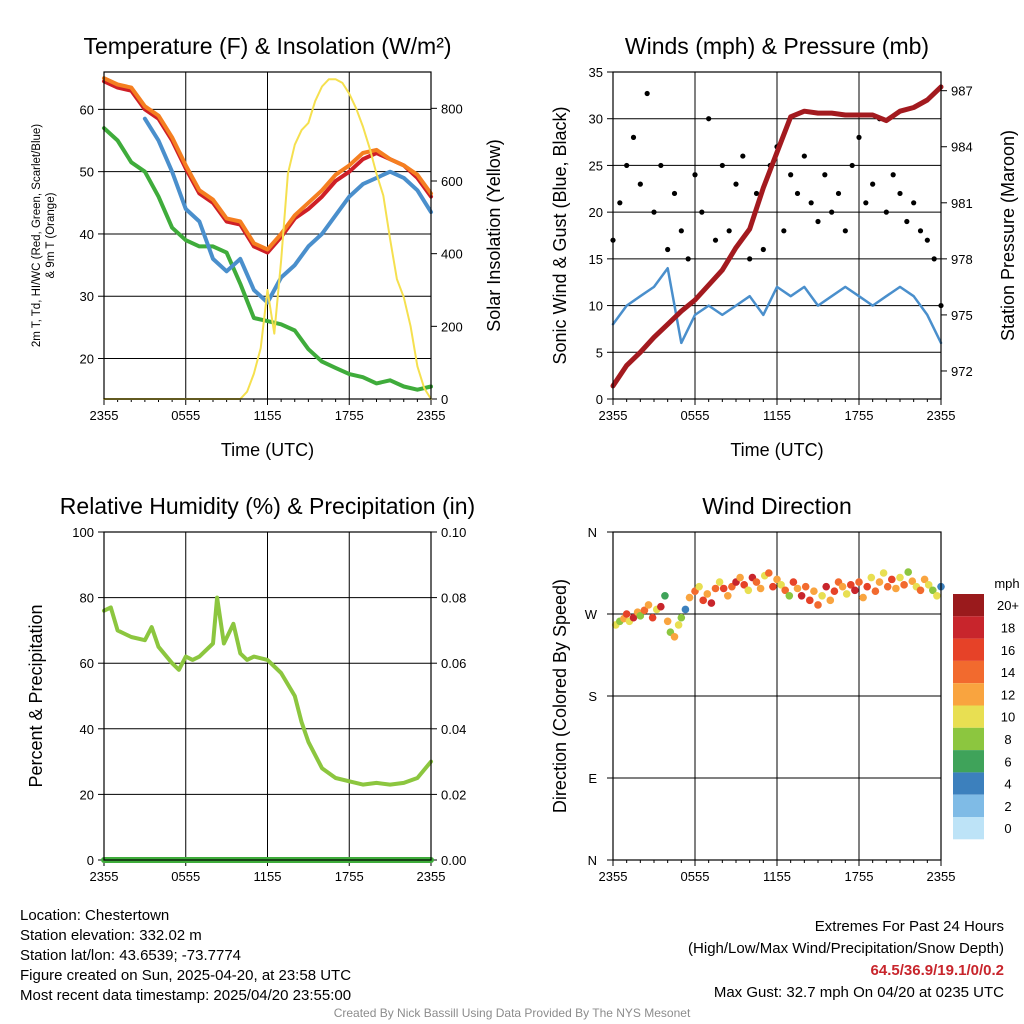  What do you see at coordinates (599, 352) in the screenshot?
I see `y-tick-label: 5` at bounding box center [599, 352].